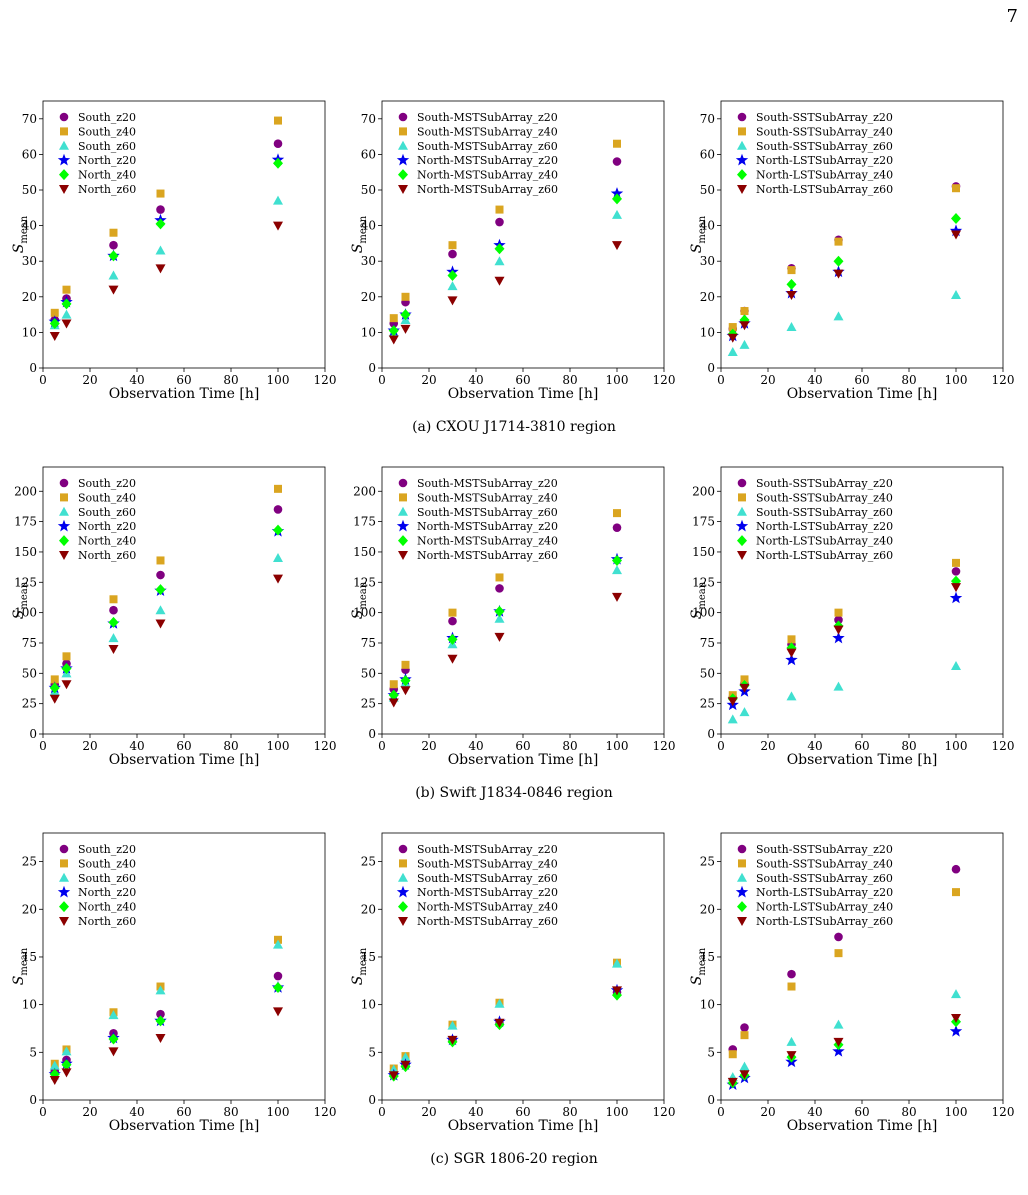 Image resolution: width=1028 pixels, height=1195 pixels. Describe the element at coordinates (707, 643) in the screenshot. I see `y-tick-label: 75` at that location.